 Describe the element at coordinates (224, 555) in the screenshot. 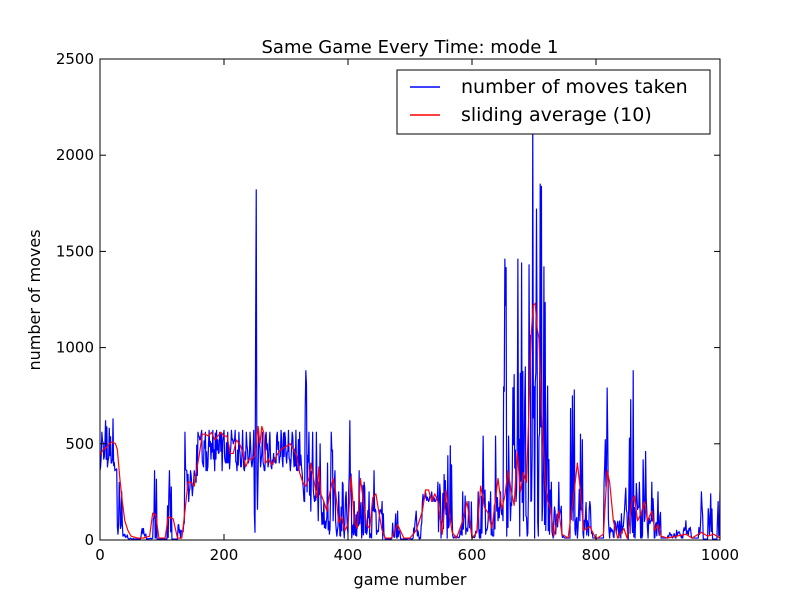

I see `x-tick-label: 200` at that location.